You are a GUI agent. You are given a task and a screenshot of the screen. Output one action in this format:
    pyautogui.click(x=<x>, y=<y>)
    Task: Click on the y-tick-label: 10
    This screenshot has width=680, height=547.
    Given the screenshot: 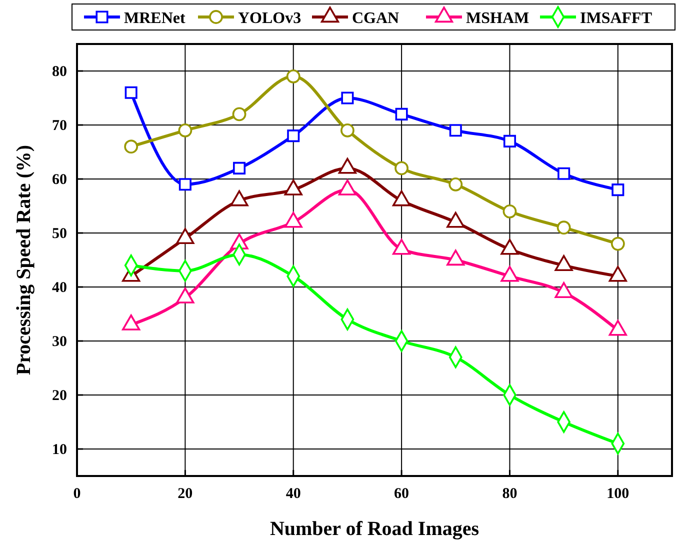 What is the action you would take?
    pyautogui.click(x=59, y=450)
    